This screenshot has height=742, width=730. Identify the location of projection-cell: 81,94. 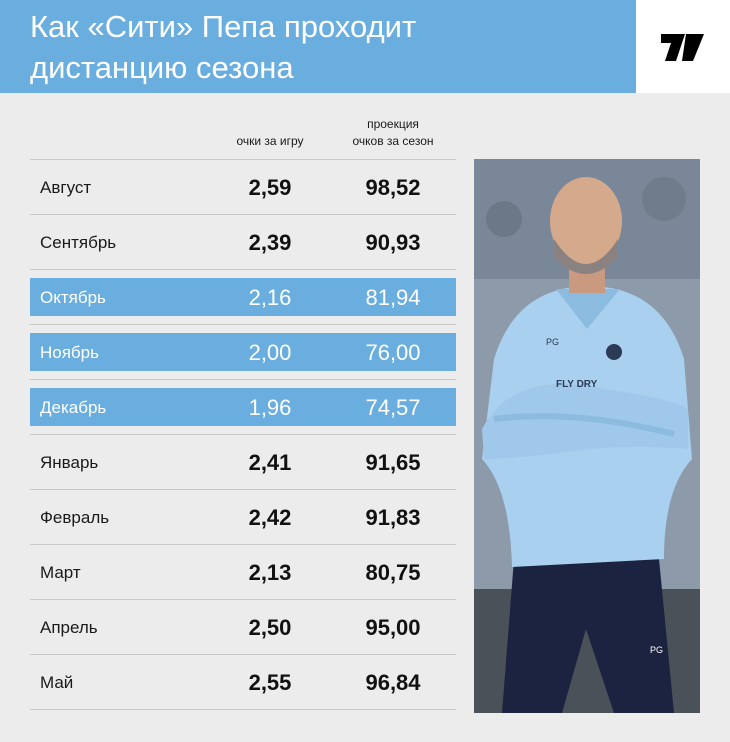
(393, 297).